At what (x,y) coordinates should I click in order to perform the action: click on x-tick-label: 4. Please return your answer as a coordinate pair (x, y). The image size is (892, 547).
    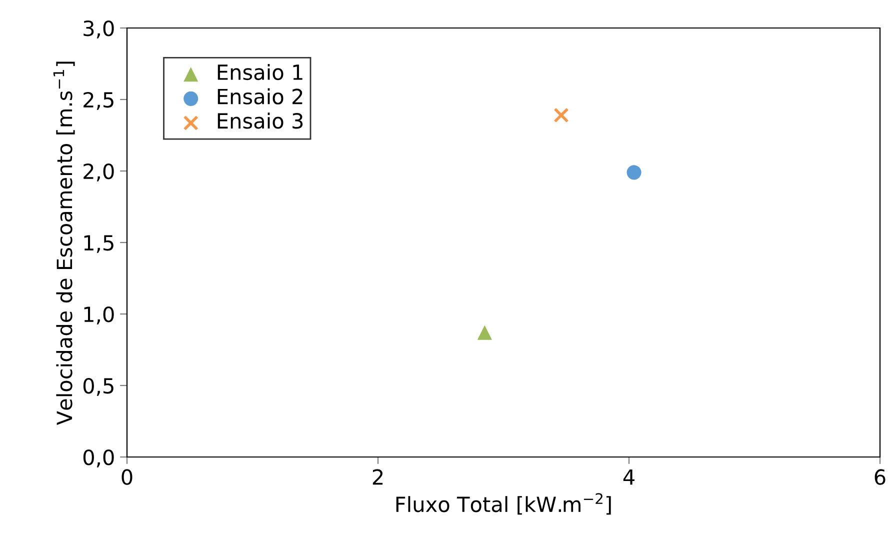
    Looking at the image, I should click on (628, 477).